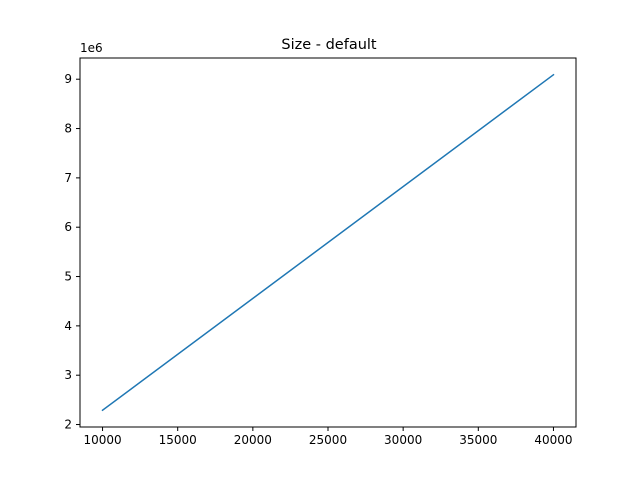  What do you see at coordinates (68, 178) in the screenshot?
I see `y-tick-label: 7` at bounding box center [68, 178].